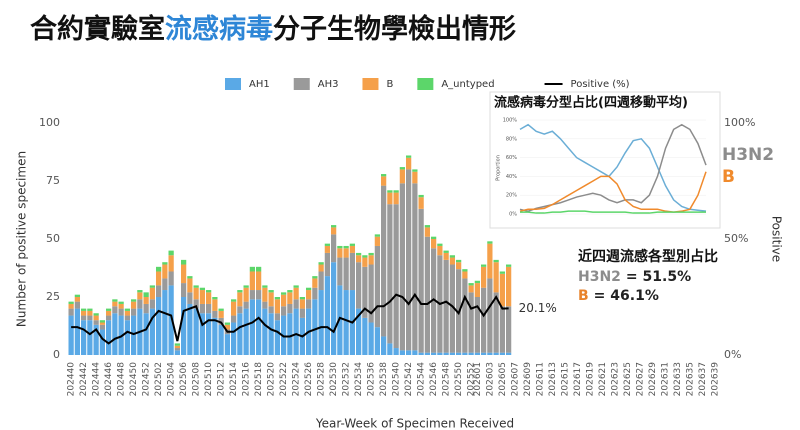  What do you see at coordinates (499, 168) in the screenshot?
I see `inset-y-label: Proportion` at bounding box center [499, 168].